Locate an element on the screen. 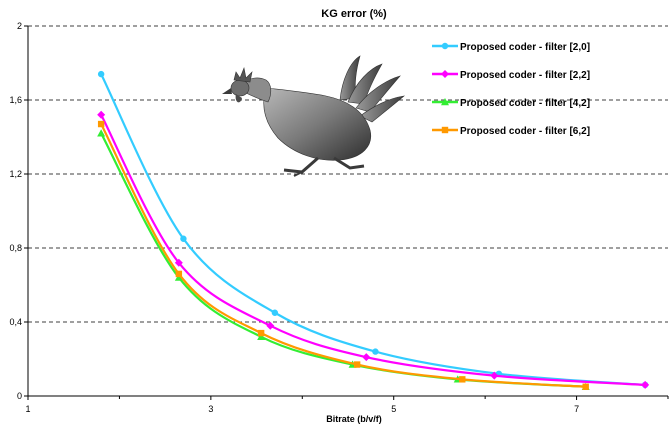  rooster-illustration is located at coordinates (314, 116).